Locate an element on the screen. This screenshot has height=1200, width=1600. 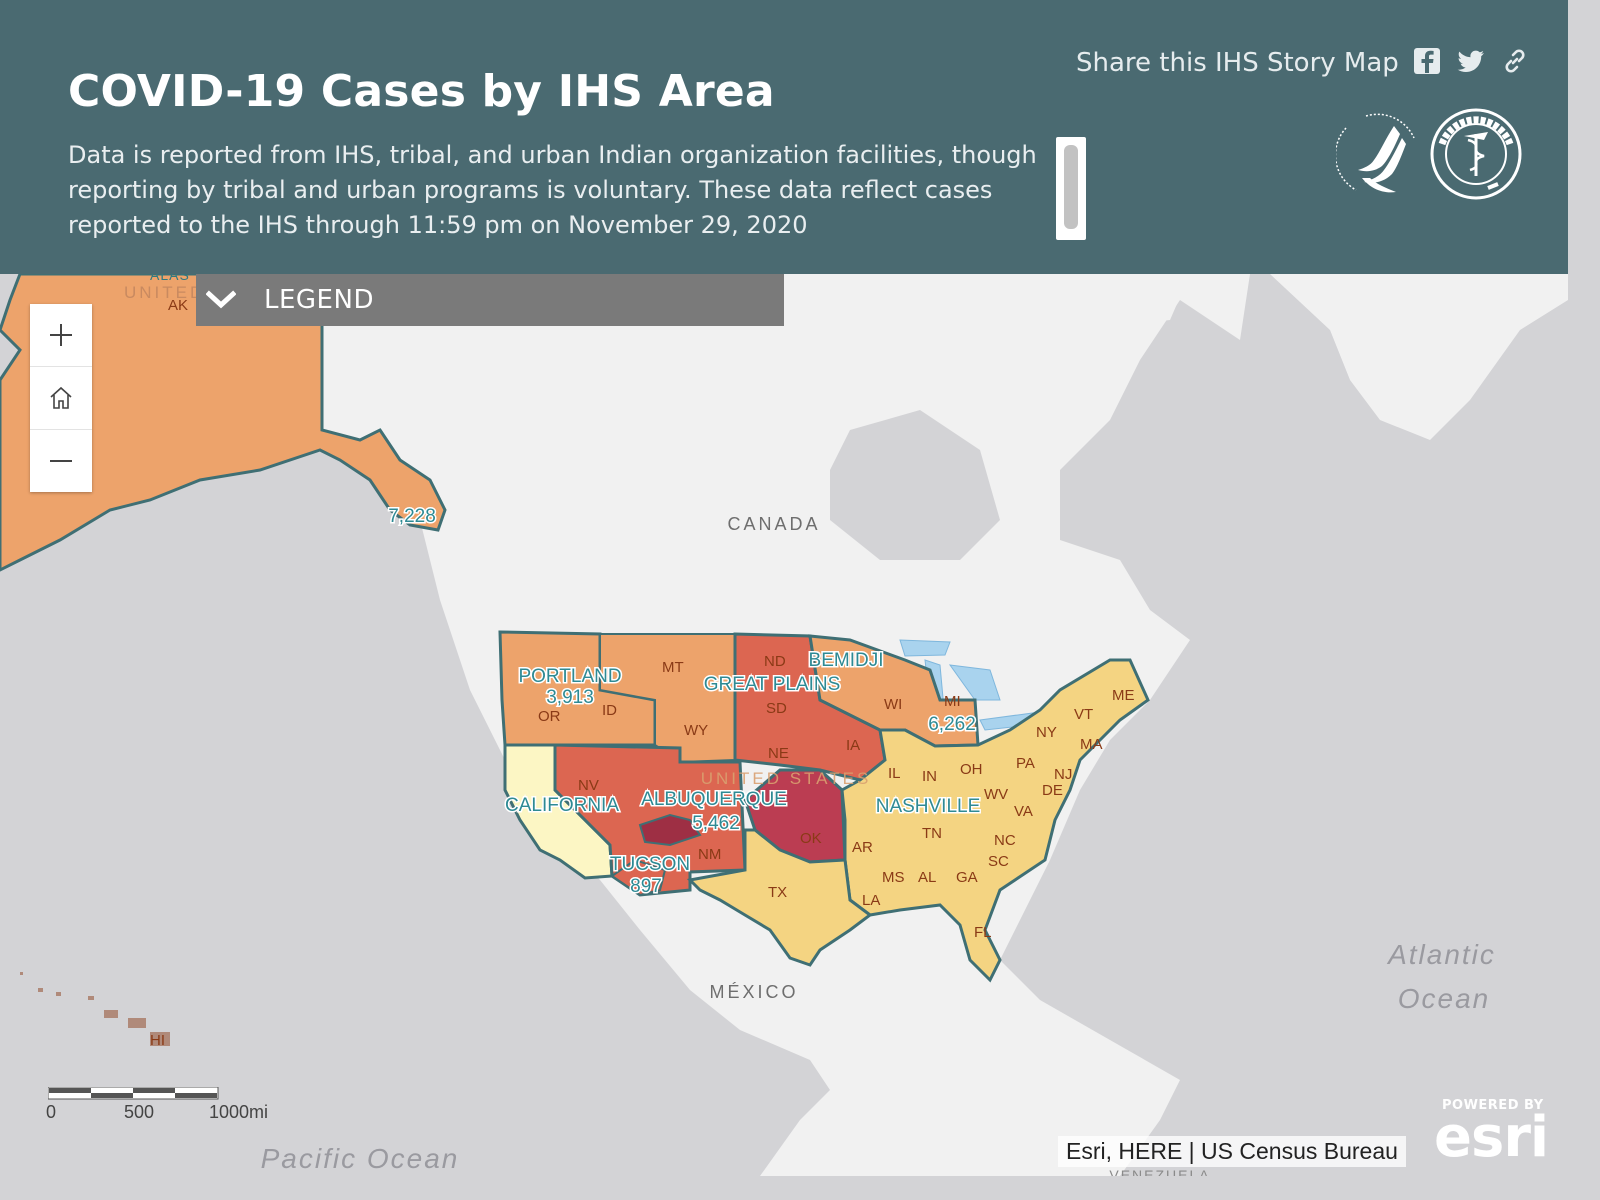
home-icon is located at coordinates (61, 397).